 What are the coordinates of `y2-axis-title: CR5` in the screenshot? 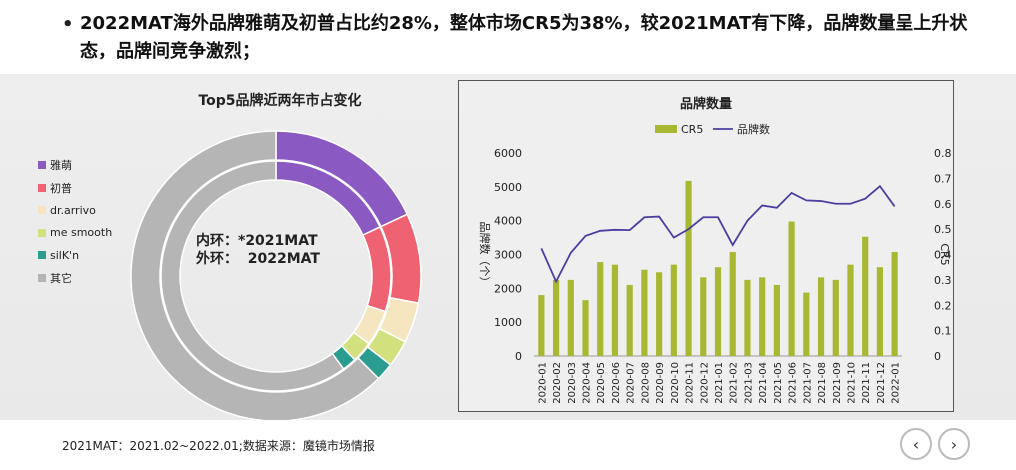 It's located at (944, 254).